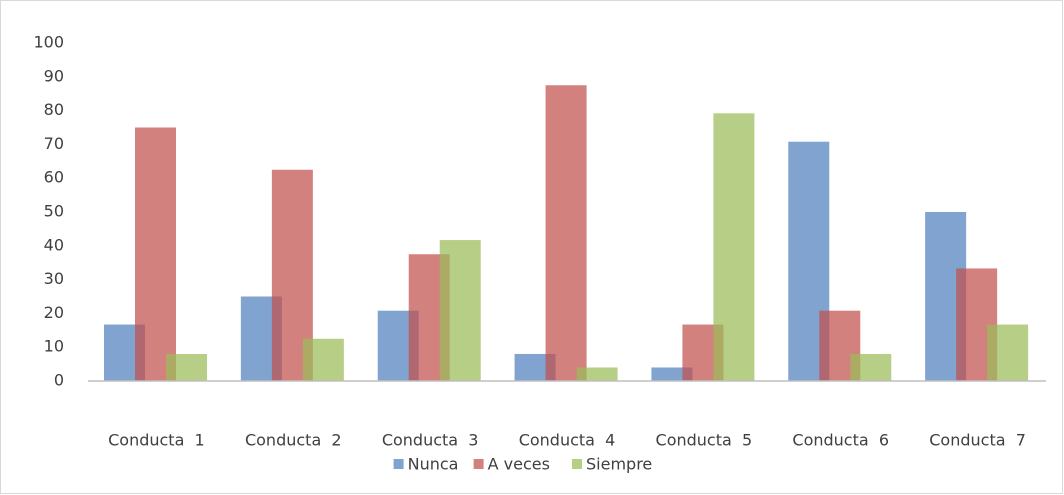 This screenshot has height=495, width=1064. Describe the element at coordinates (54, 109) in the screenshot. I see `y-tick-label: 80` at that location.